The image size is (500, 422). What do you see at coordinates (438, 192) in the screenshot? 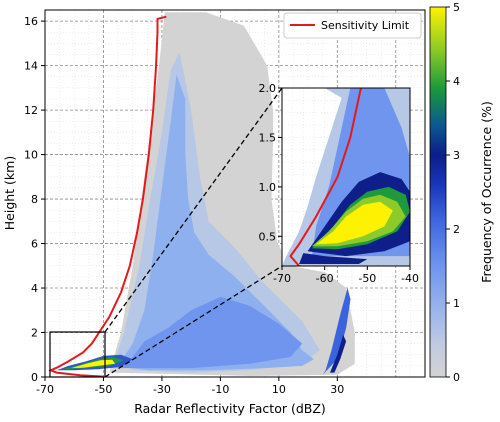
I see `colorbar-gradient` at bounding box center [438, 192].